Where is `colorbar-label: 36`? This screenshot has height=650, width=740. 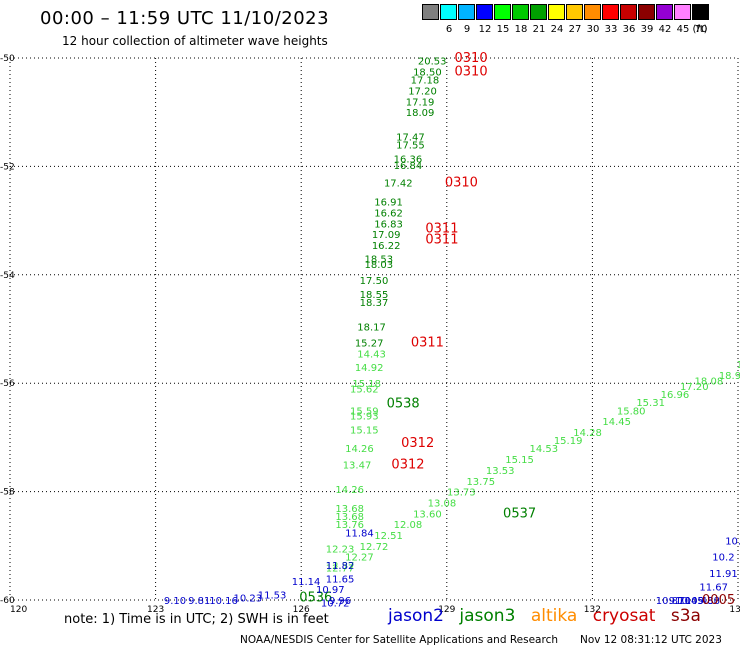
colorbar-label: 36 is located at coordinates (629, 29).